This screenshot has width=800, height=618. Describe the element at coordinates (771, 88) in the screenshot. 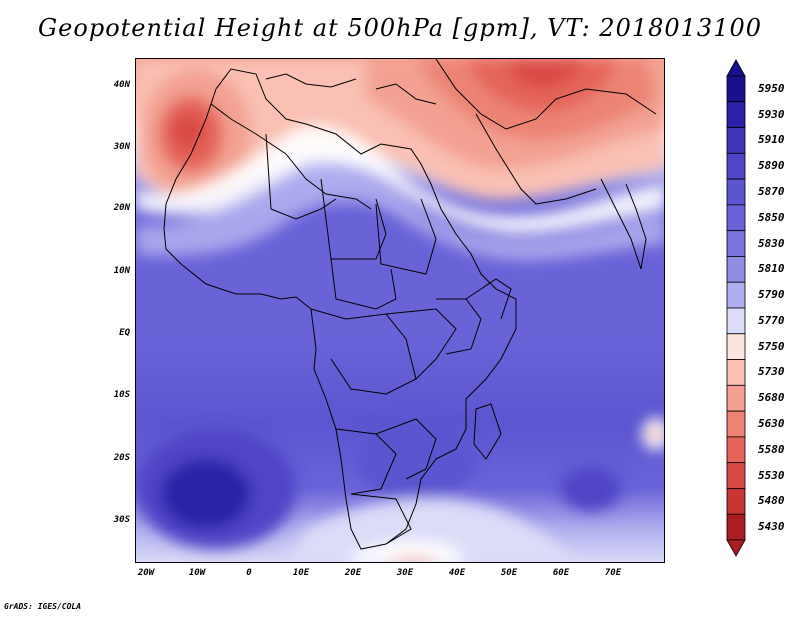

I see `colorbar-level-label: 5950` at that location.